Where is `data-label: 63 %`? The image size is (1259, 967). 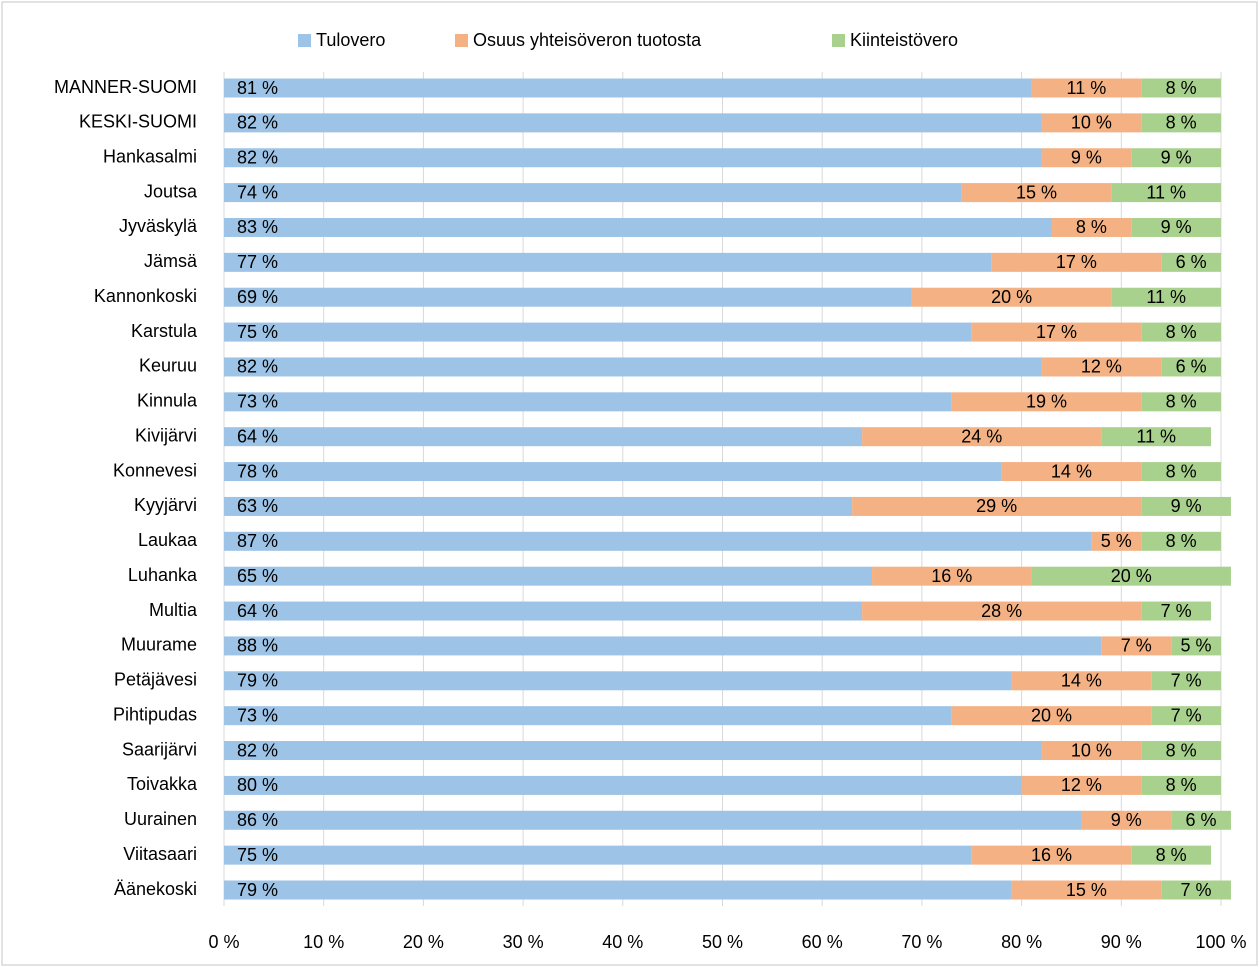 data-label: 63 % is located at coordinates (257, 506).